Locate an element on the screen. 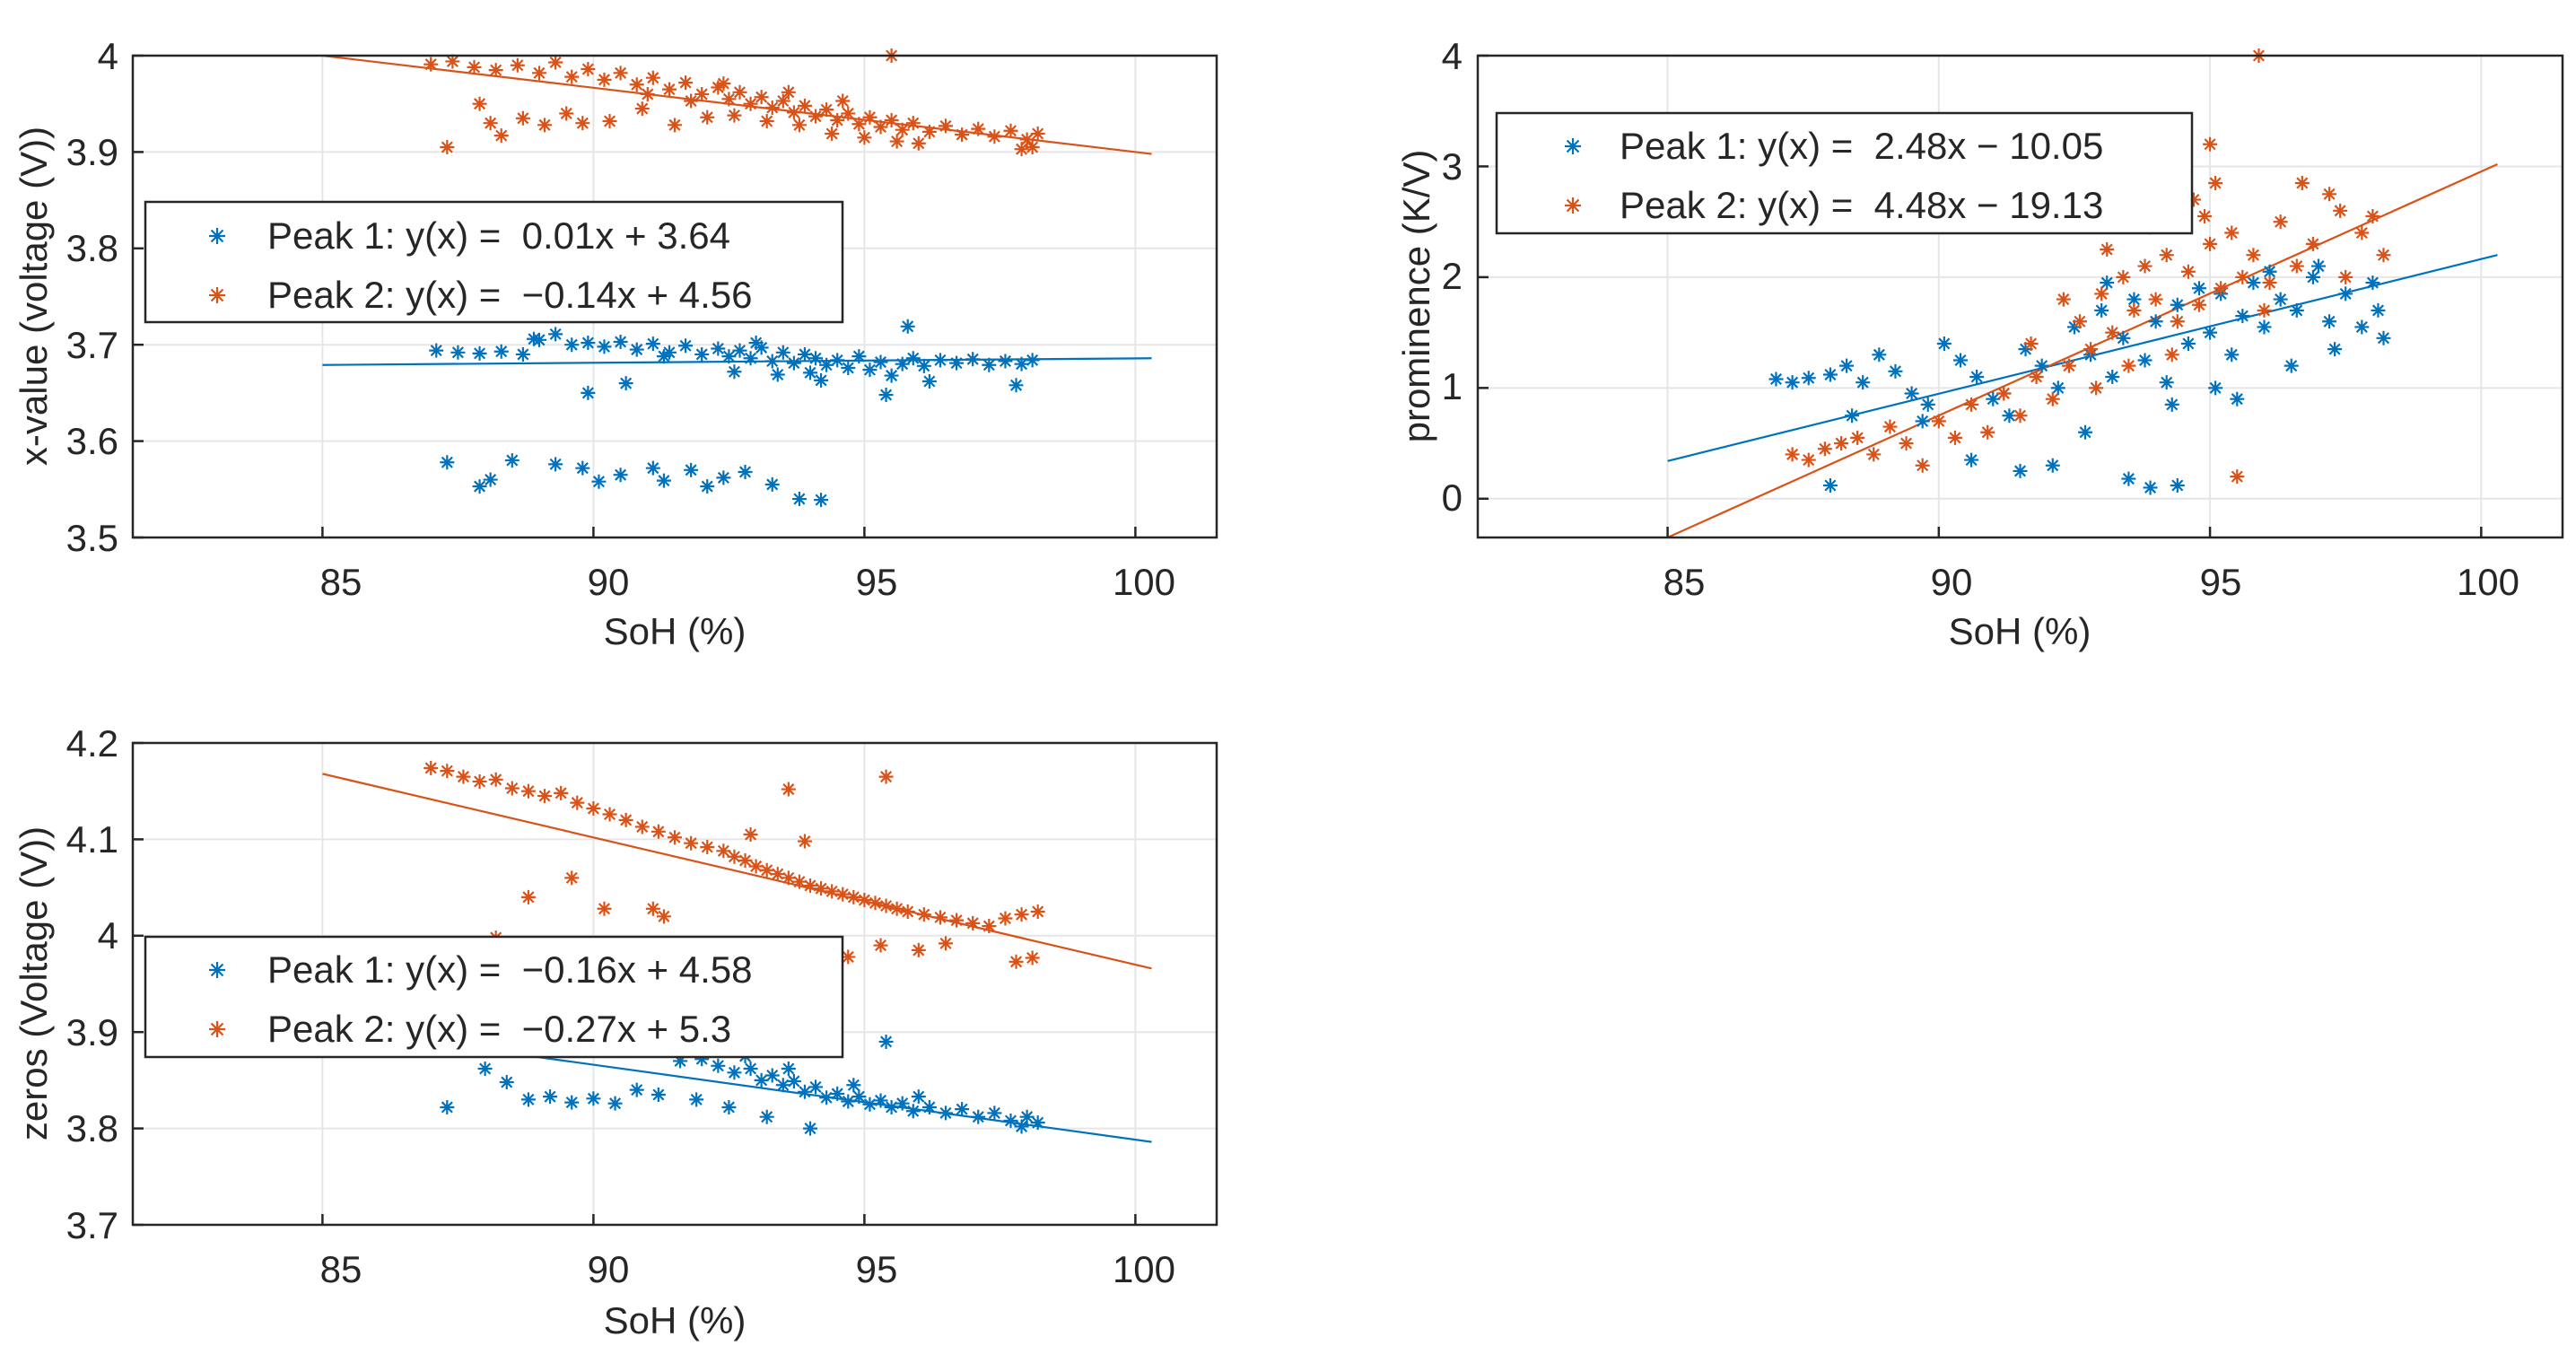 This screenshot has width=2576, height=1363. legend-label-peak2-xvalue: Peak 2: y(x) = −0.14x + 4.56 is located at coordinates (510, 295).